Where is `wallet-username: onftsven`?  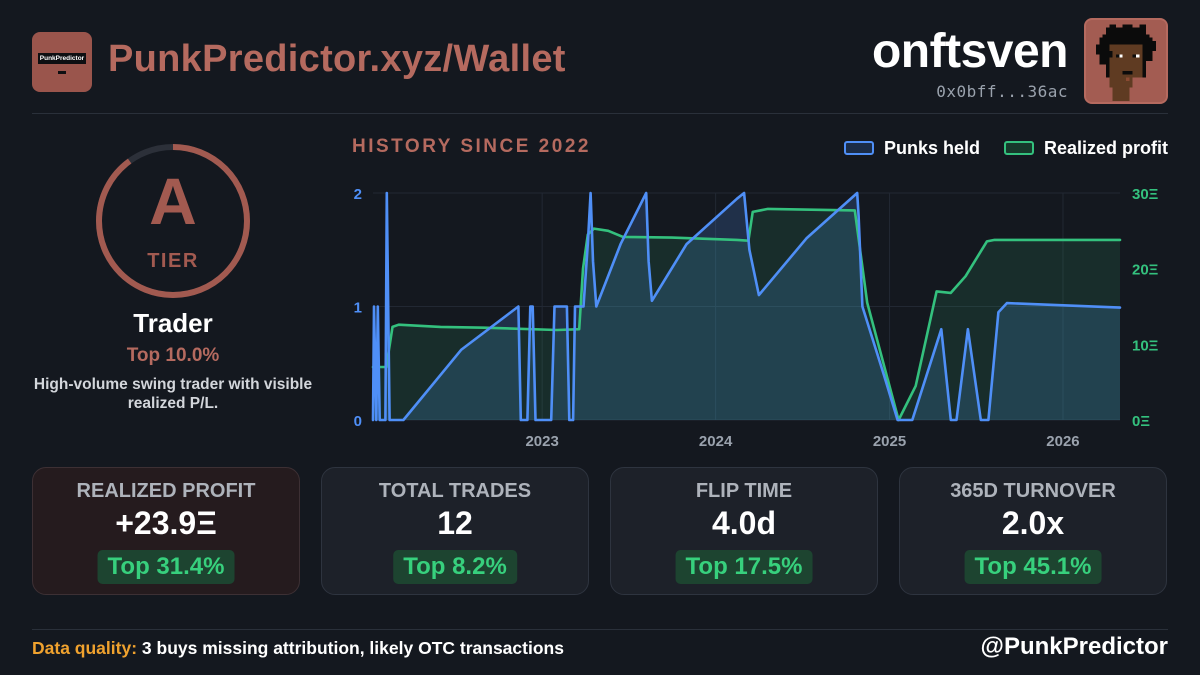
wallet-username: onftsven is located at coordinates (970, 51).